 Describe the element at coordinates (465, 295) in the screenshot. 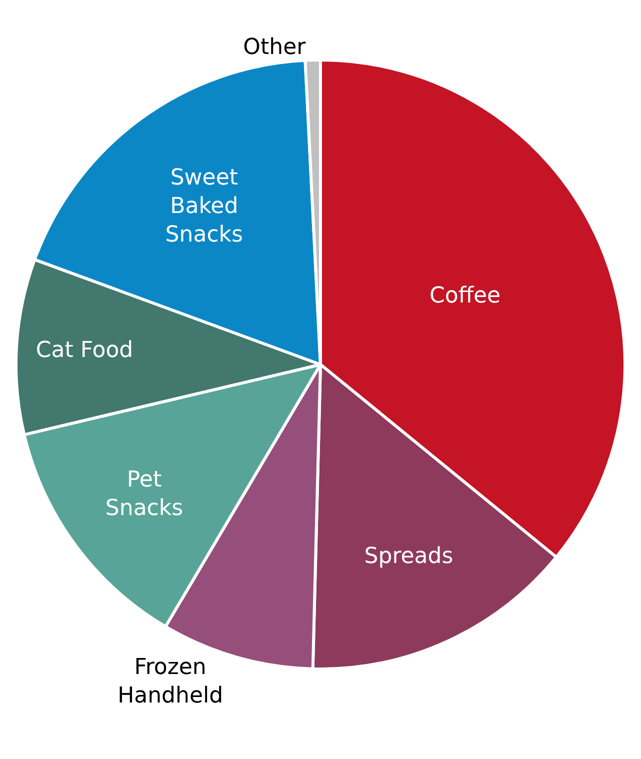

I see `slice-label: Coffee` at that location.